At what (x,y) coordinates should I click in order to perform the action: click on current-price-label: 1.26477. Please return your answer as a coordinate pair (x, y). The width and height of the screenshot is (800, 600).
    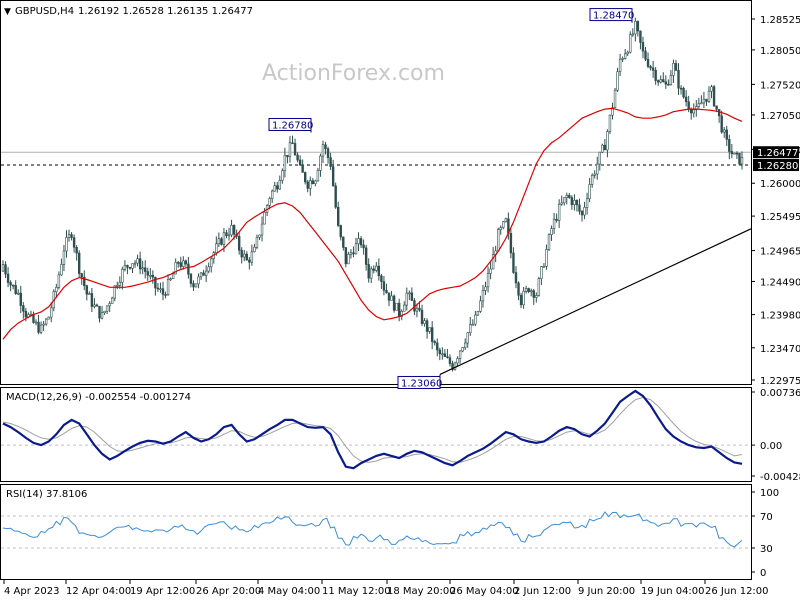
    Looking at the image, I should click on (777, 153).